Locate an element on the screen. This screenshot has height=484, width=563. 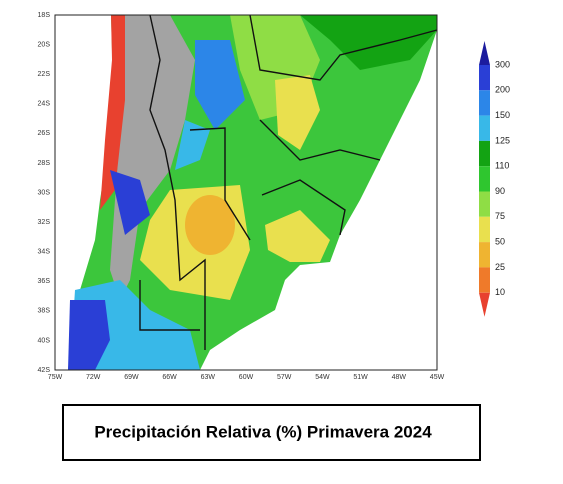
legend-label: 25 is located at coordinates (500, 267).